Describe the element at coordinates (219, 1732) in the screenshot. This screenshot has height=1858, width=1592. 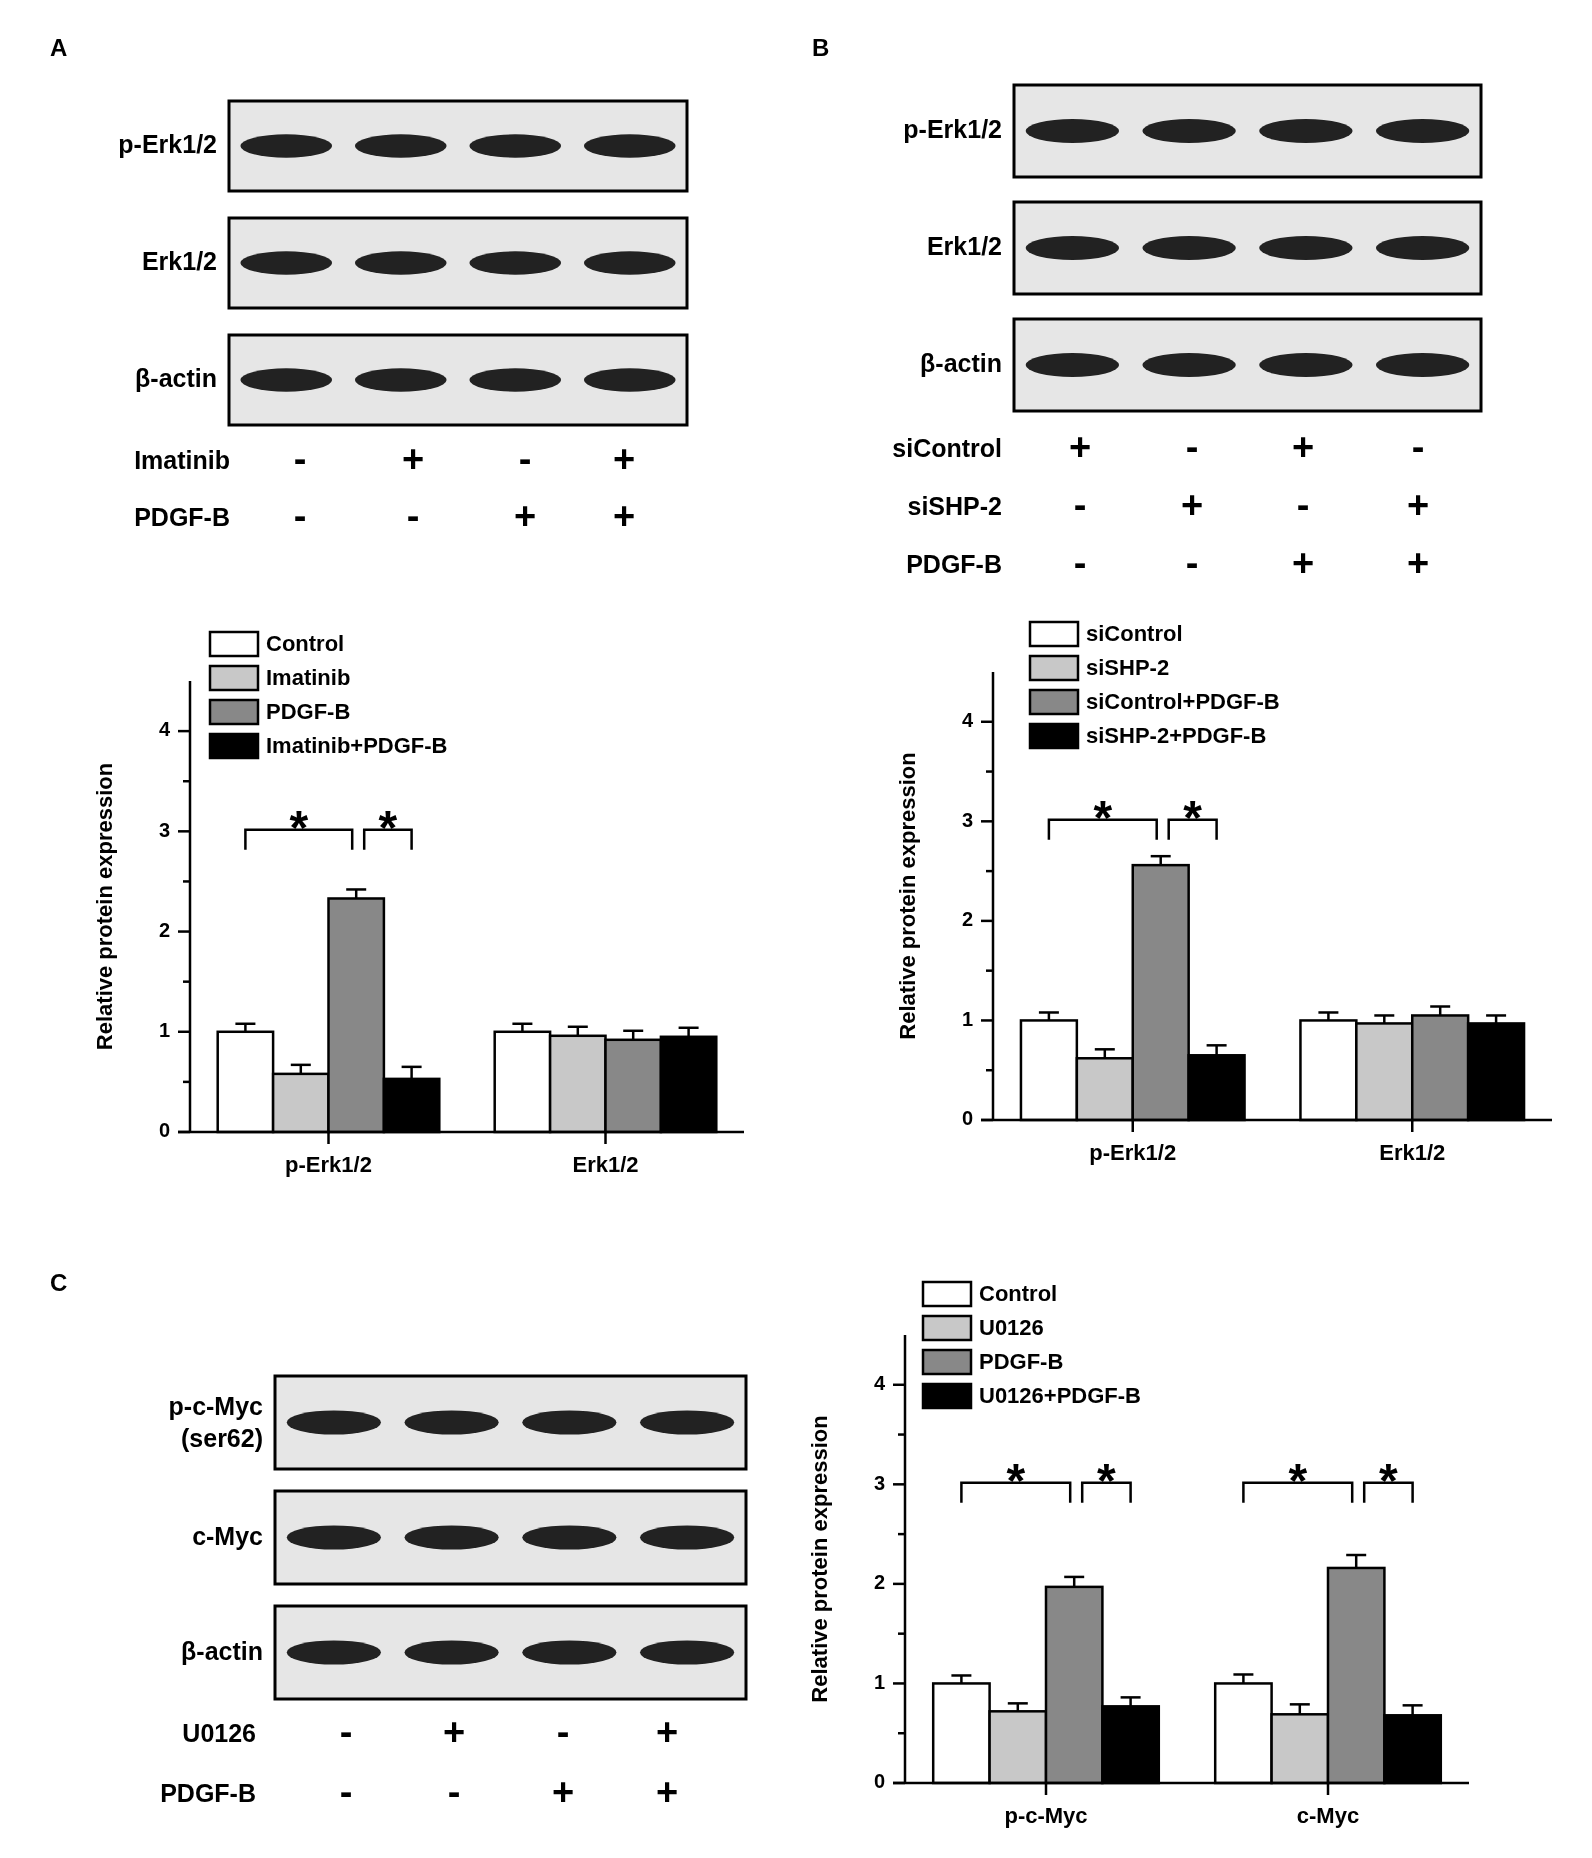
I see `category-label: U0126` at that location.